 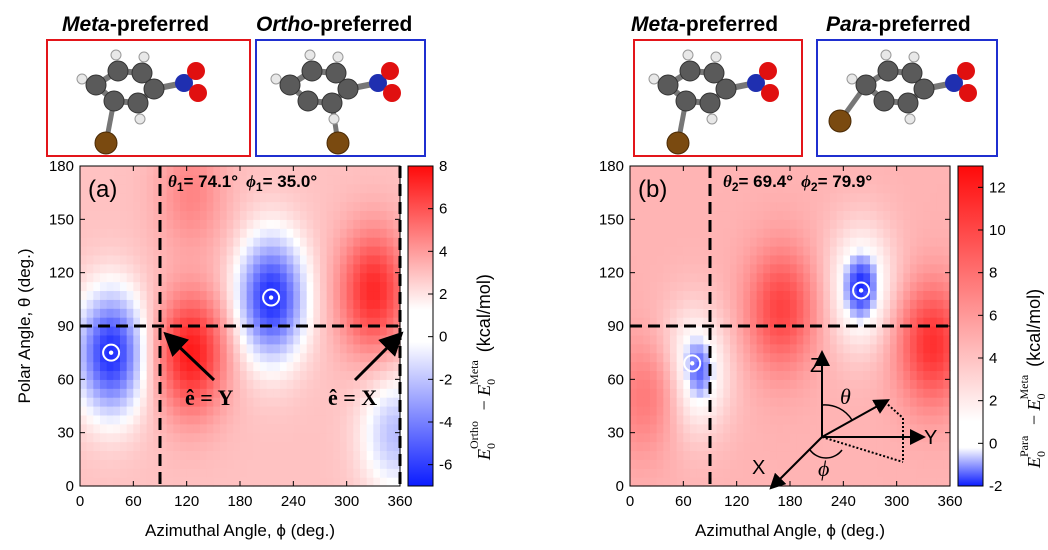 What do you see at coordinates (770, 93) in the screenshot?
I see `oxygen-atom` at bounding box center [770, 93].